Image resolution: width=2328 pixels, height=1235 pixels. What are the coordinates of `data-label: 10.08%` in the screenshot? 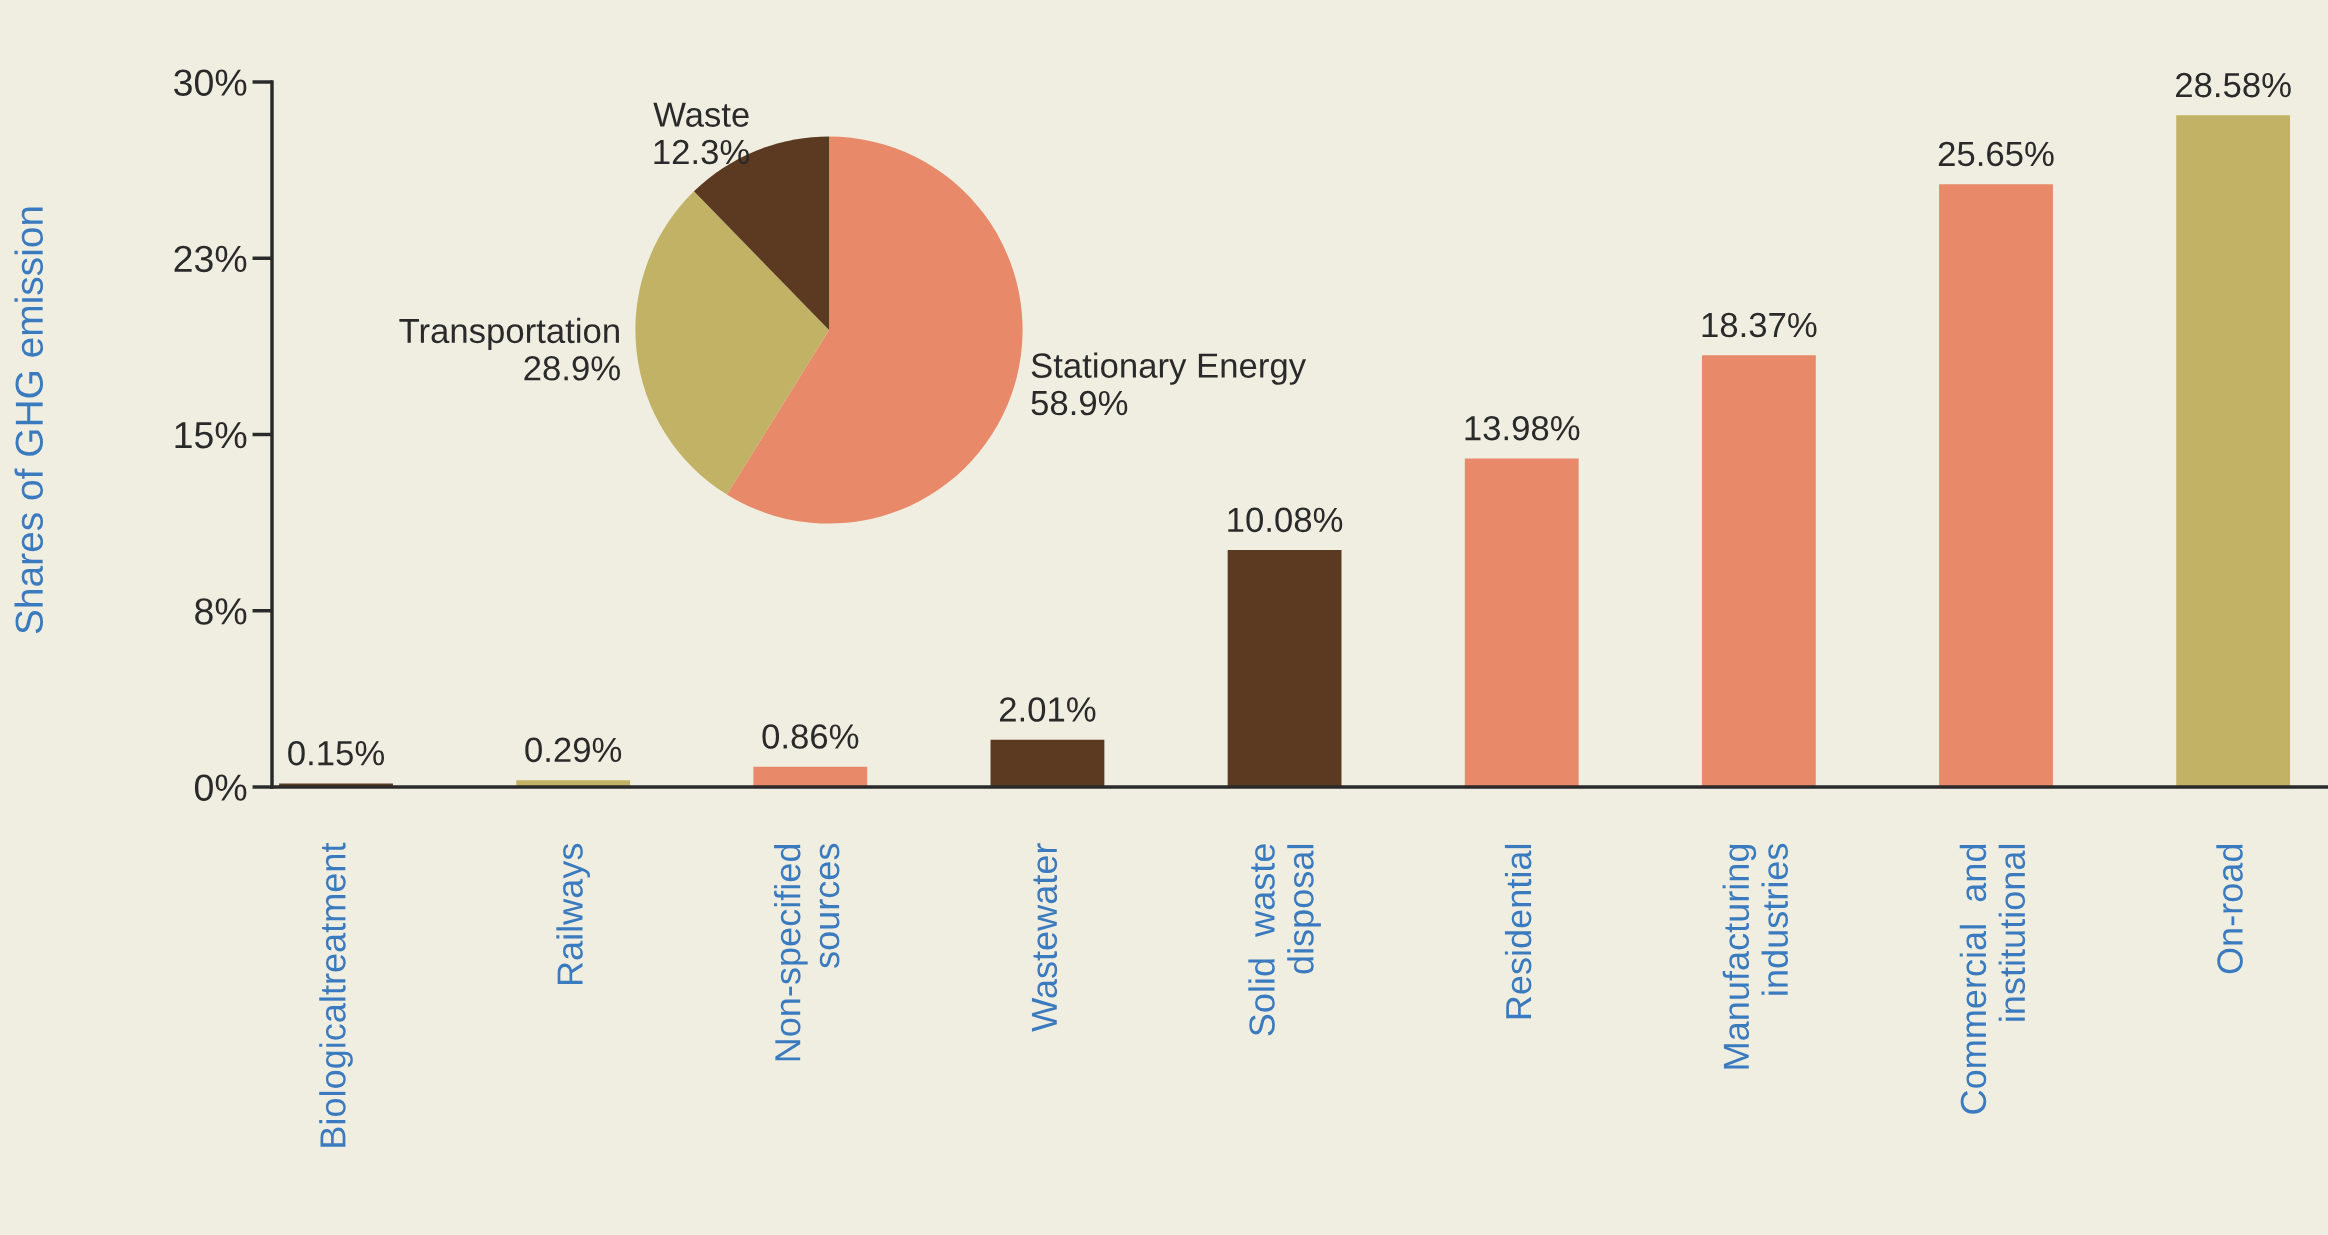 It's located at (1285, 520).